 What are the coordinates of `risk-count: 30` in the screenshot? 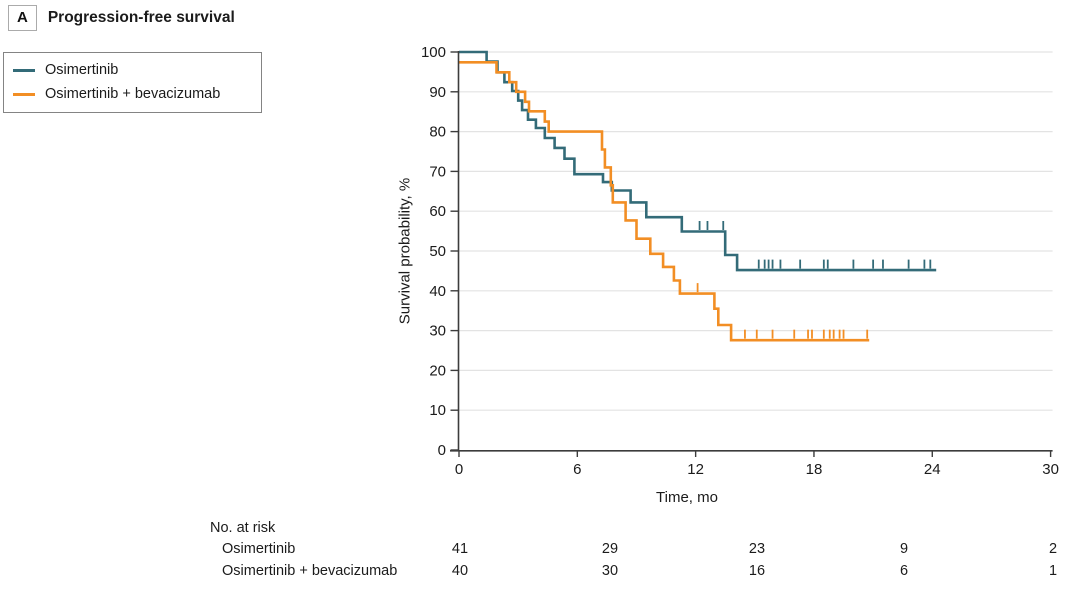 It's located at (610, 571).